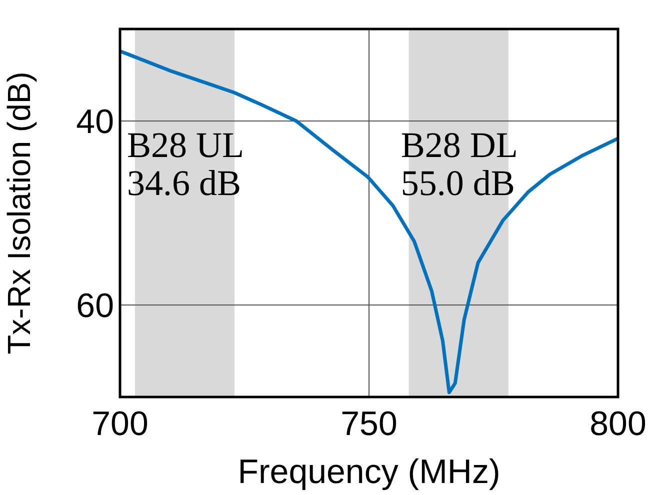 Image resolution: width=659 pixels, height=495 pixels. Describe the element at coordinates (120, 424) in the screenshot. I see `x-tick-label: 700` at that location.